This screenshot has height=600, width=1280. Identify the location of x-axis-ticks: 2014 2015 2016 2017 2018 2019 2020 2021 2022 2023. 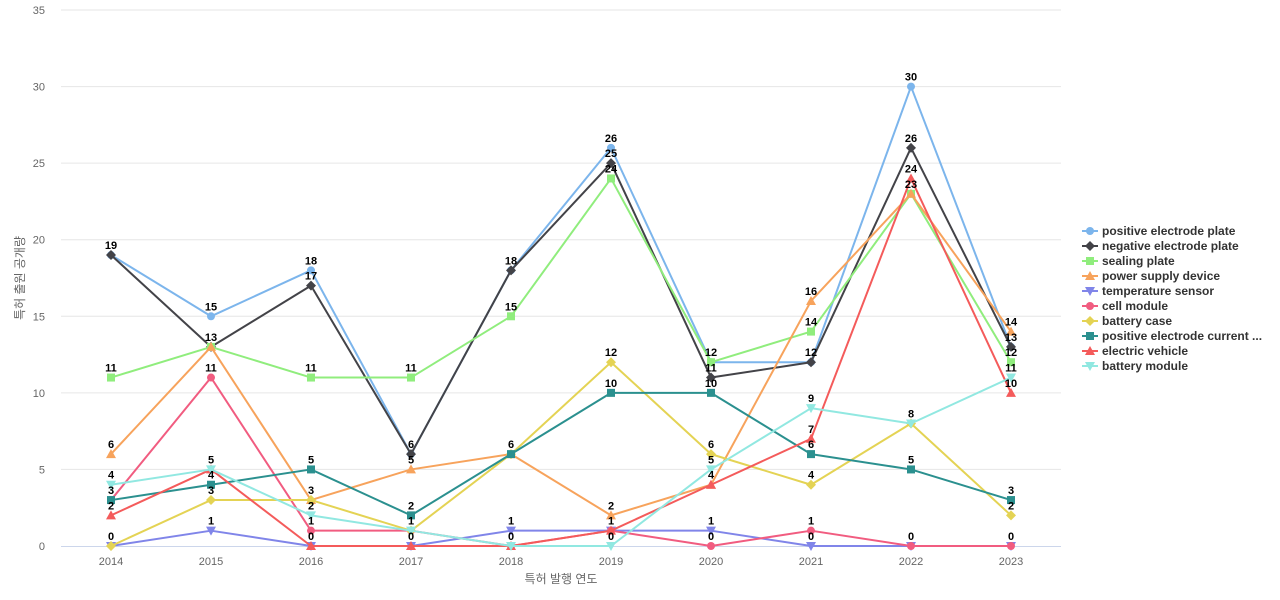
(561, 562).